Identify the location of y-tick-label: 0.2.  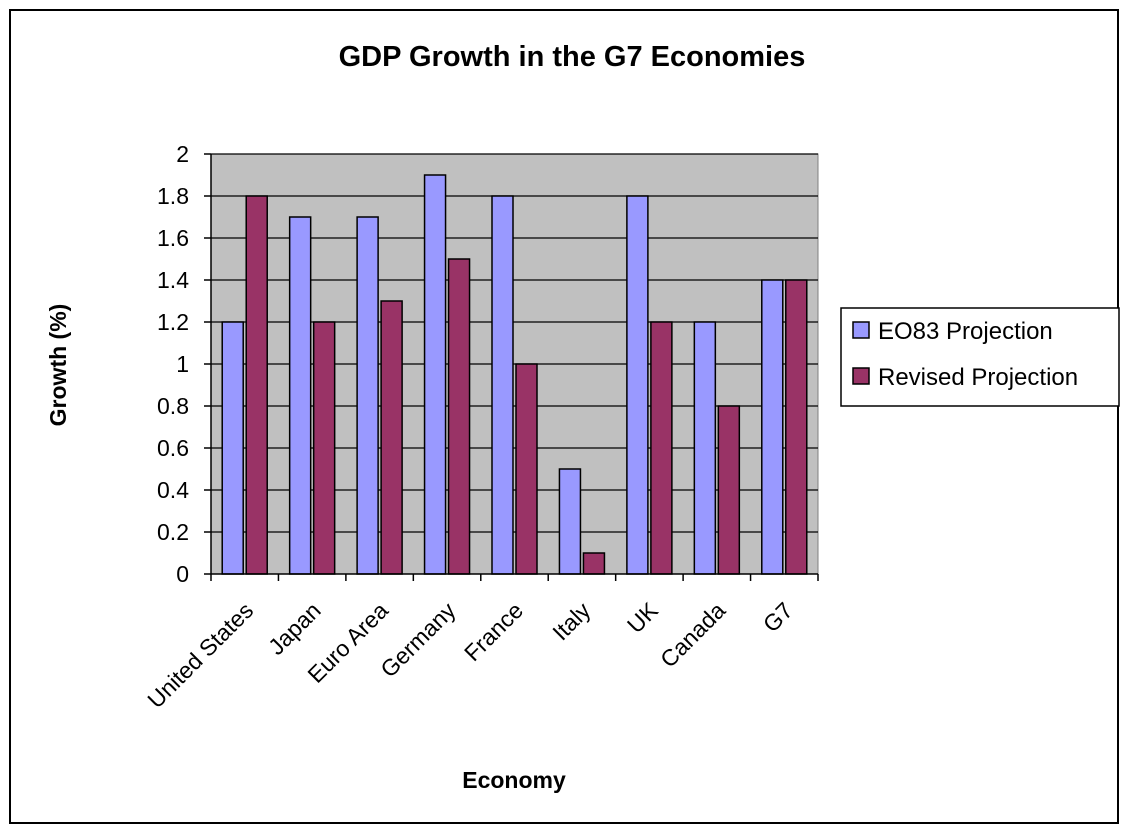
(173, 532).